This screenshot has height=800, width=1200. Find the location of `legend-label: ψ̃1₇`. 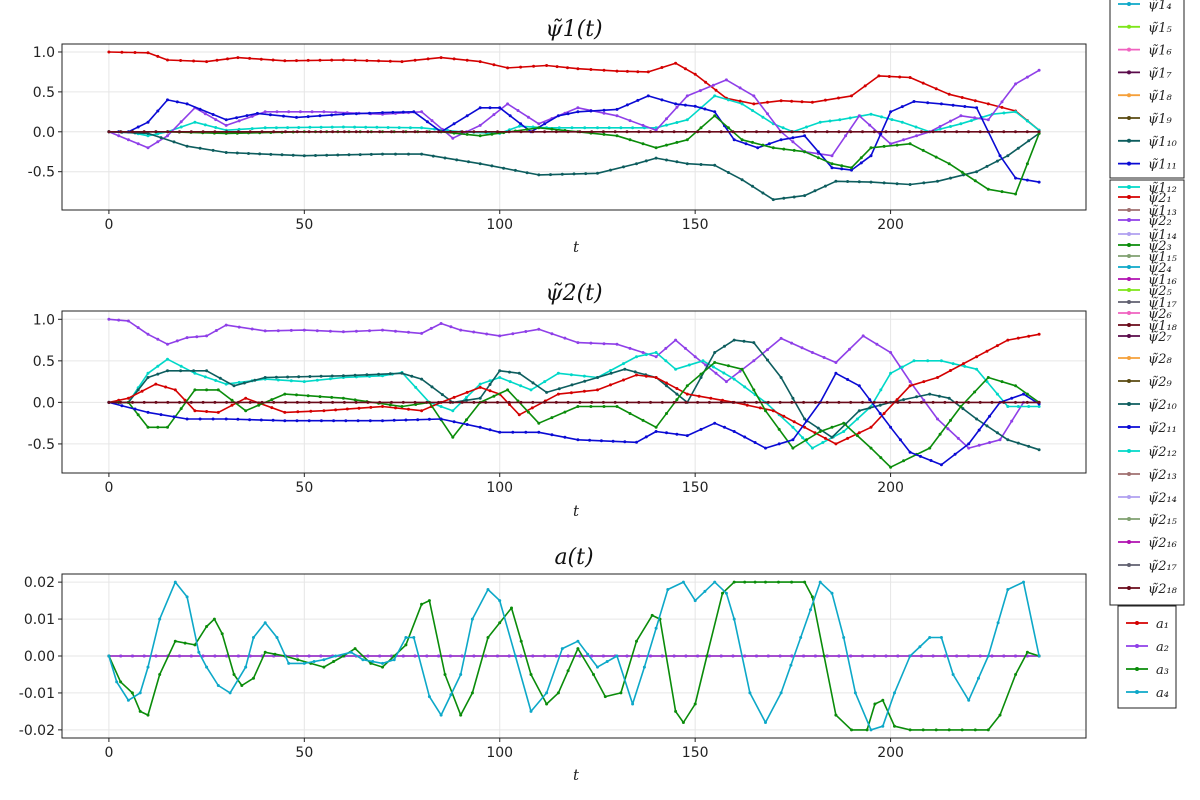

legend-label: ψ̃1₇ is located at coordinates (1160, 73).